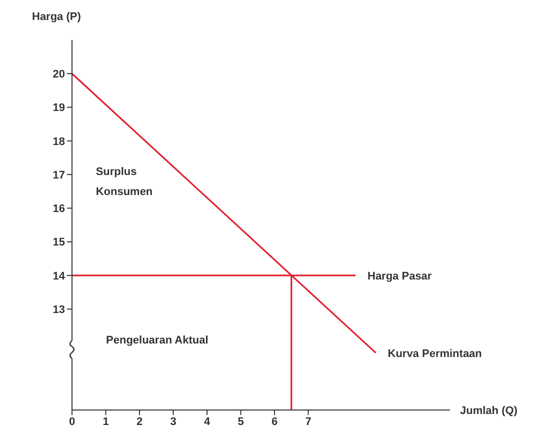 The width and height of the screenshot is (539, 437). What do you see at coordinates (157, 340) in the screenshot?
I see `annotation: Pengeluaran Aktual` at bounding box center [157, 340].